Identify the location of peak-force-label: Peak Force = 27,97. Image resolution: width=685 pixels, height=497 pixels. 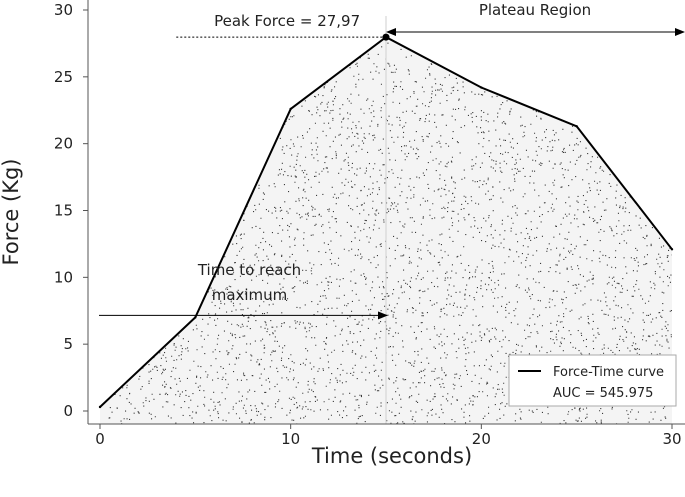
(287, 21).